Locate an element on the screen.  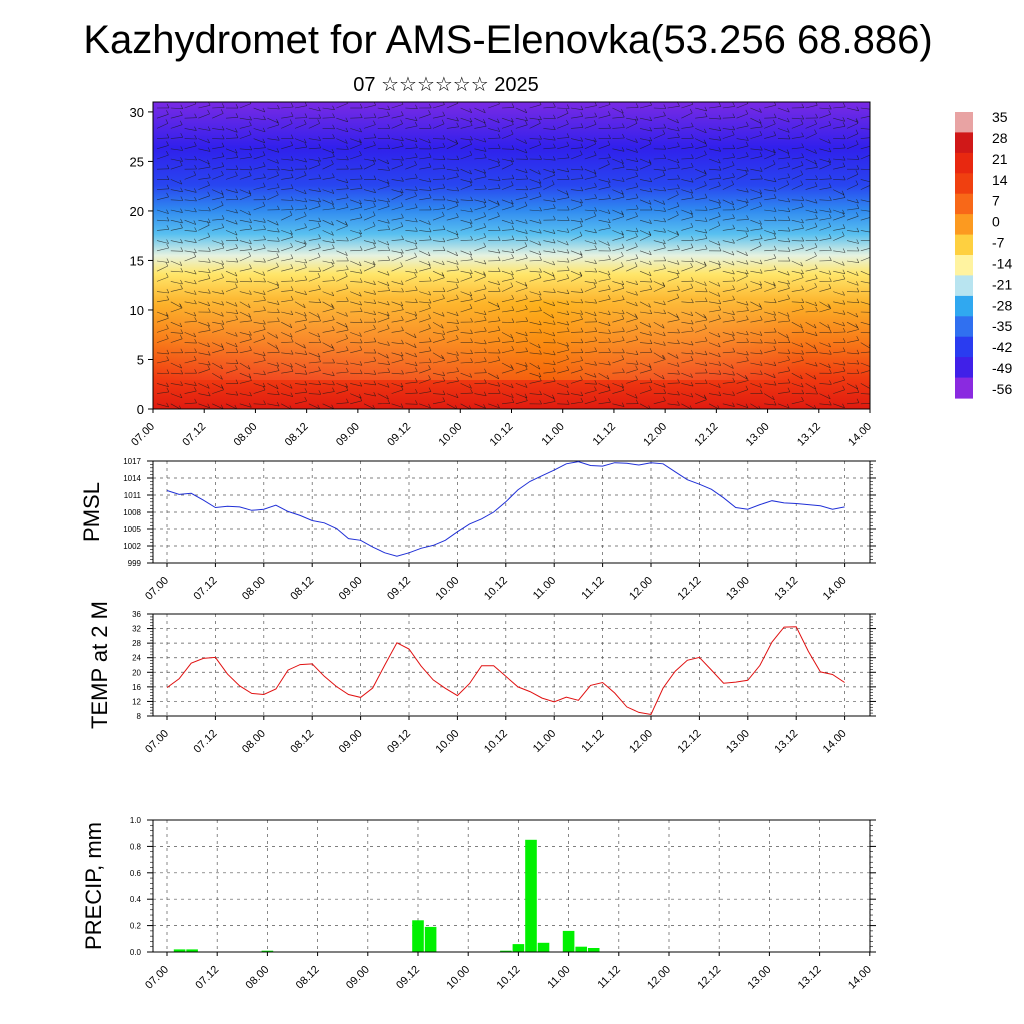
colorbar-label: 14 is located at coordinates (1000, 180).